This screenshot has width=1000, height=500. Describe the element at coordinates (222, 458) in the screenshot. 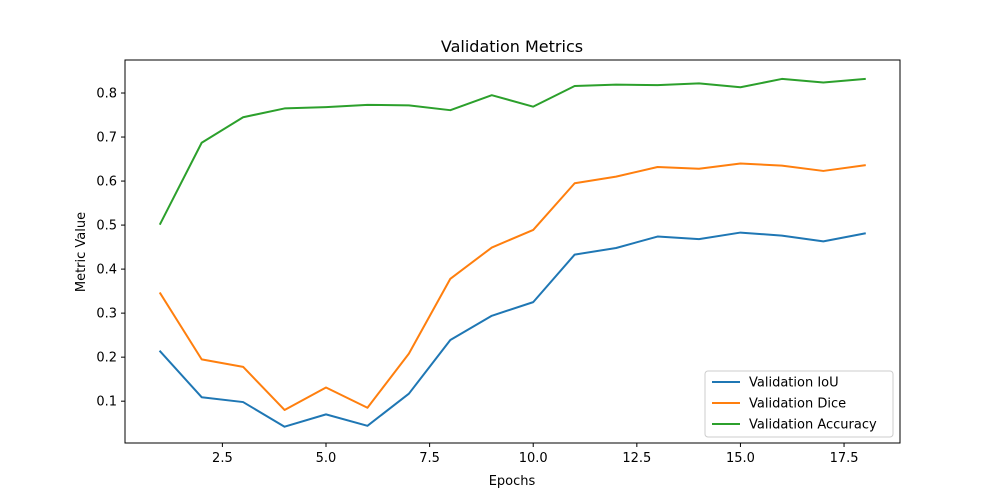

I see `x-tick-label: 2.5` at that location.